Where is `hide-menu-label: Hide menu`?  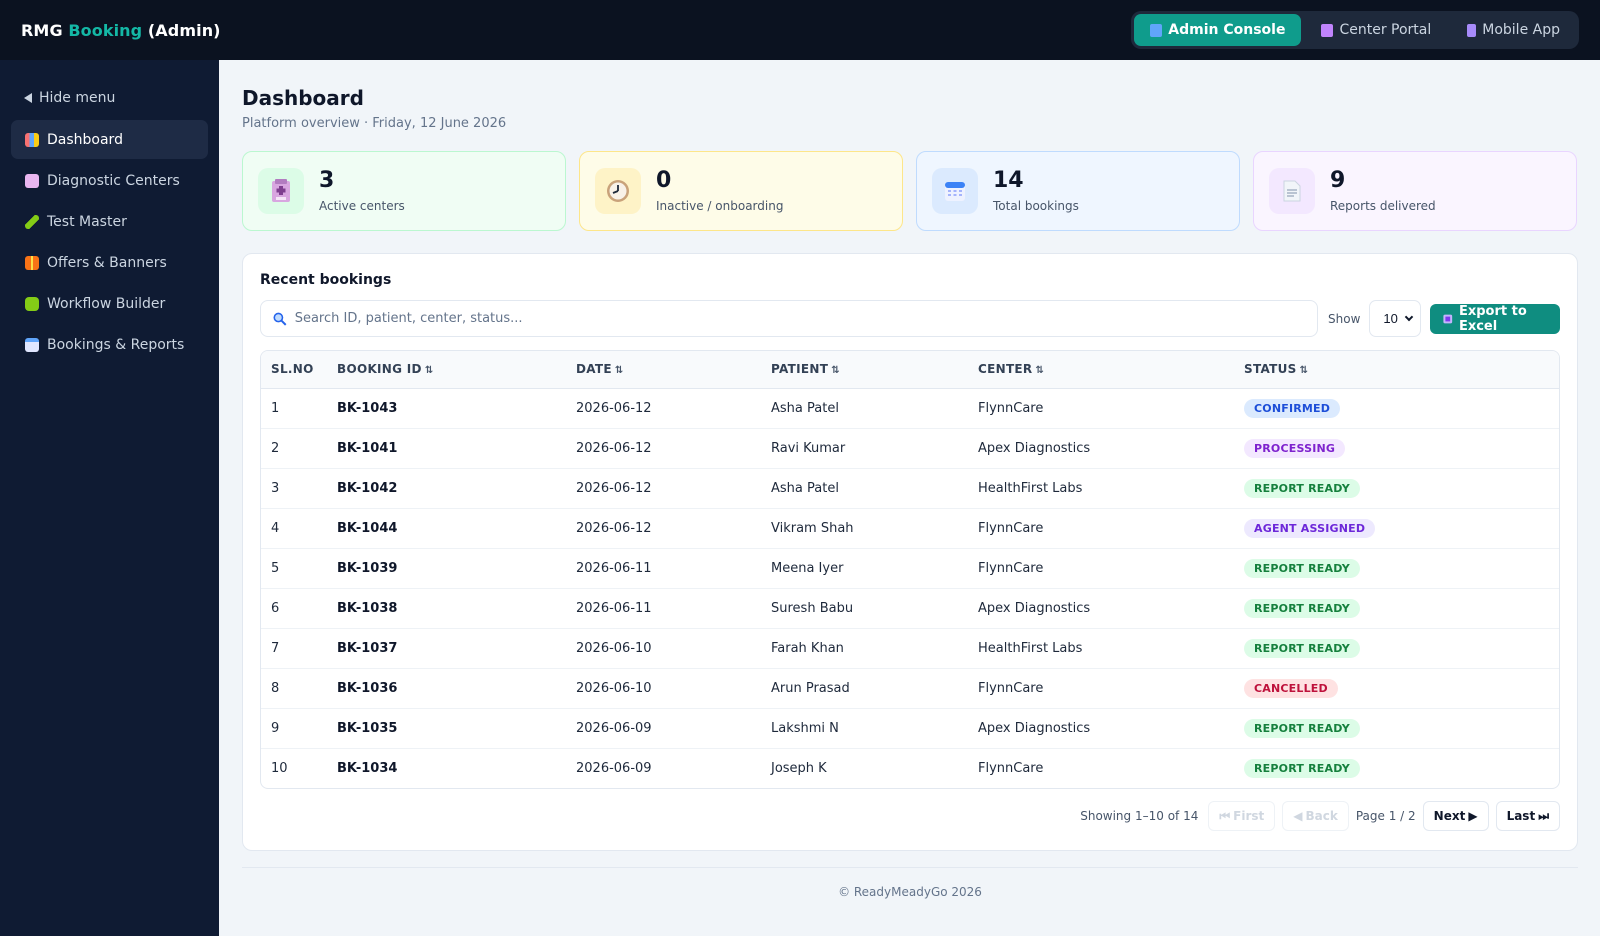
hide-menu-label: Hide menu is located at coordinates (77, 98).